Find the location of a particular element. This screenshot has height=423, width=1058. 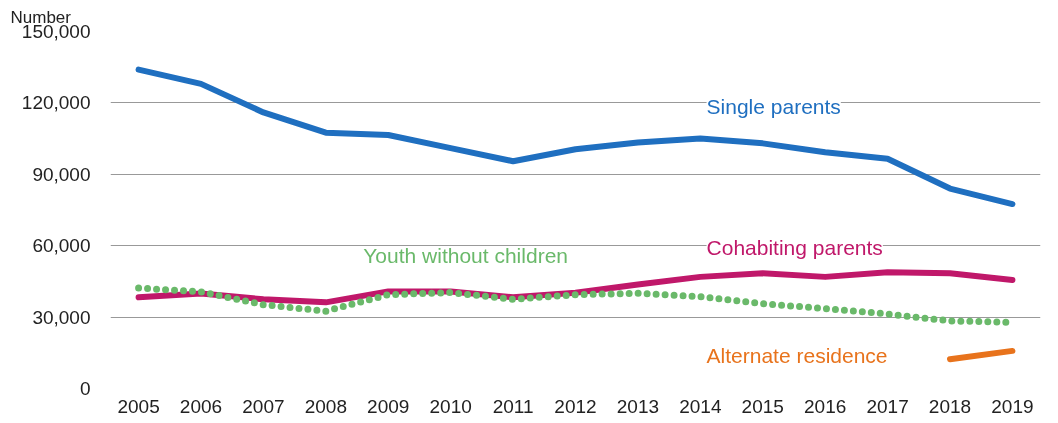

x-tick-label: 2017 is located at coordinates (887, 406).